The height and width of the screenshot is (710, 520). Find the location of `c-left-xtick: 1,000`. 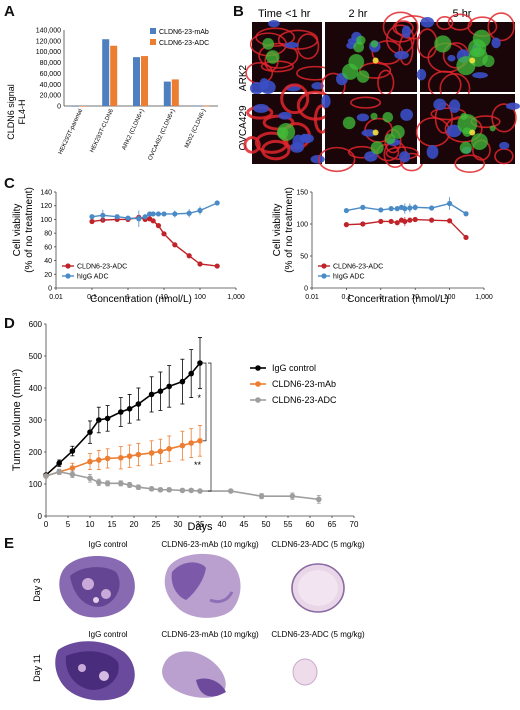

c-left-xtick: 1,000 is located at coordinates (236, 297).